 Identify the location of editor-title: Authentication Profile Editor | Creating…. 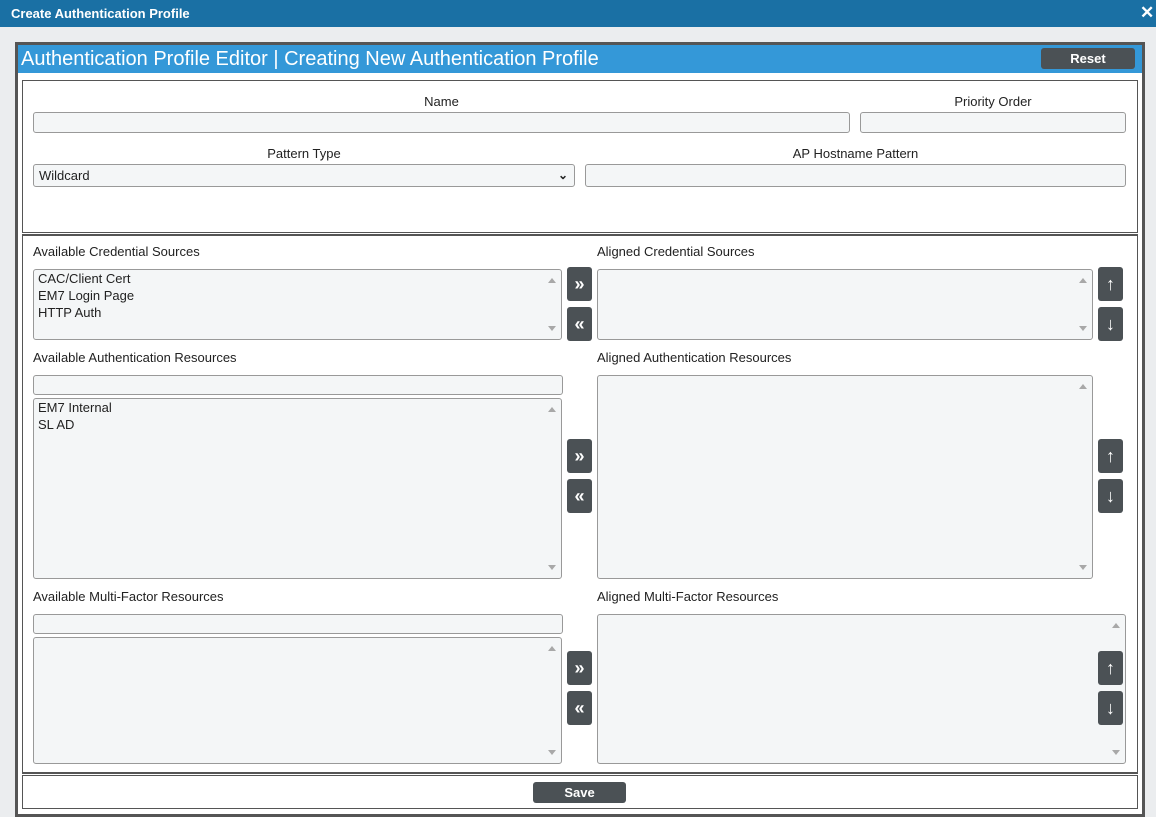
(310, 59).